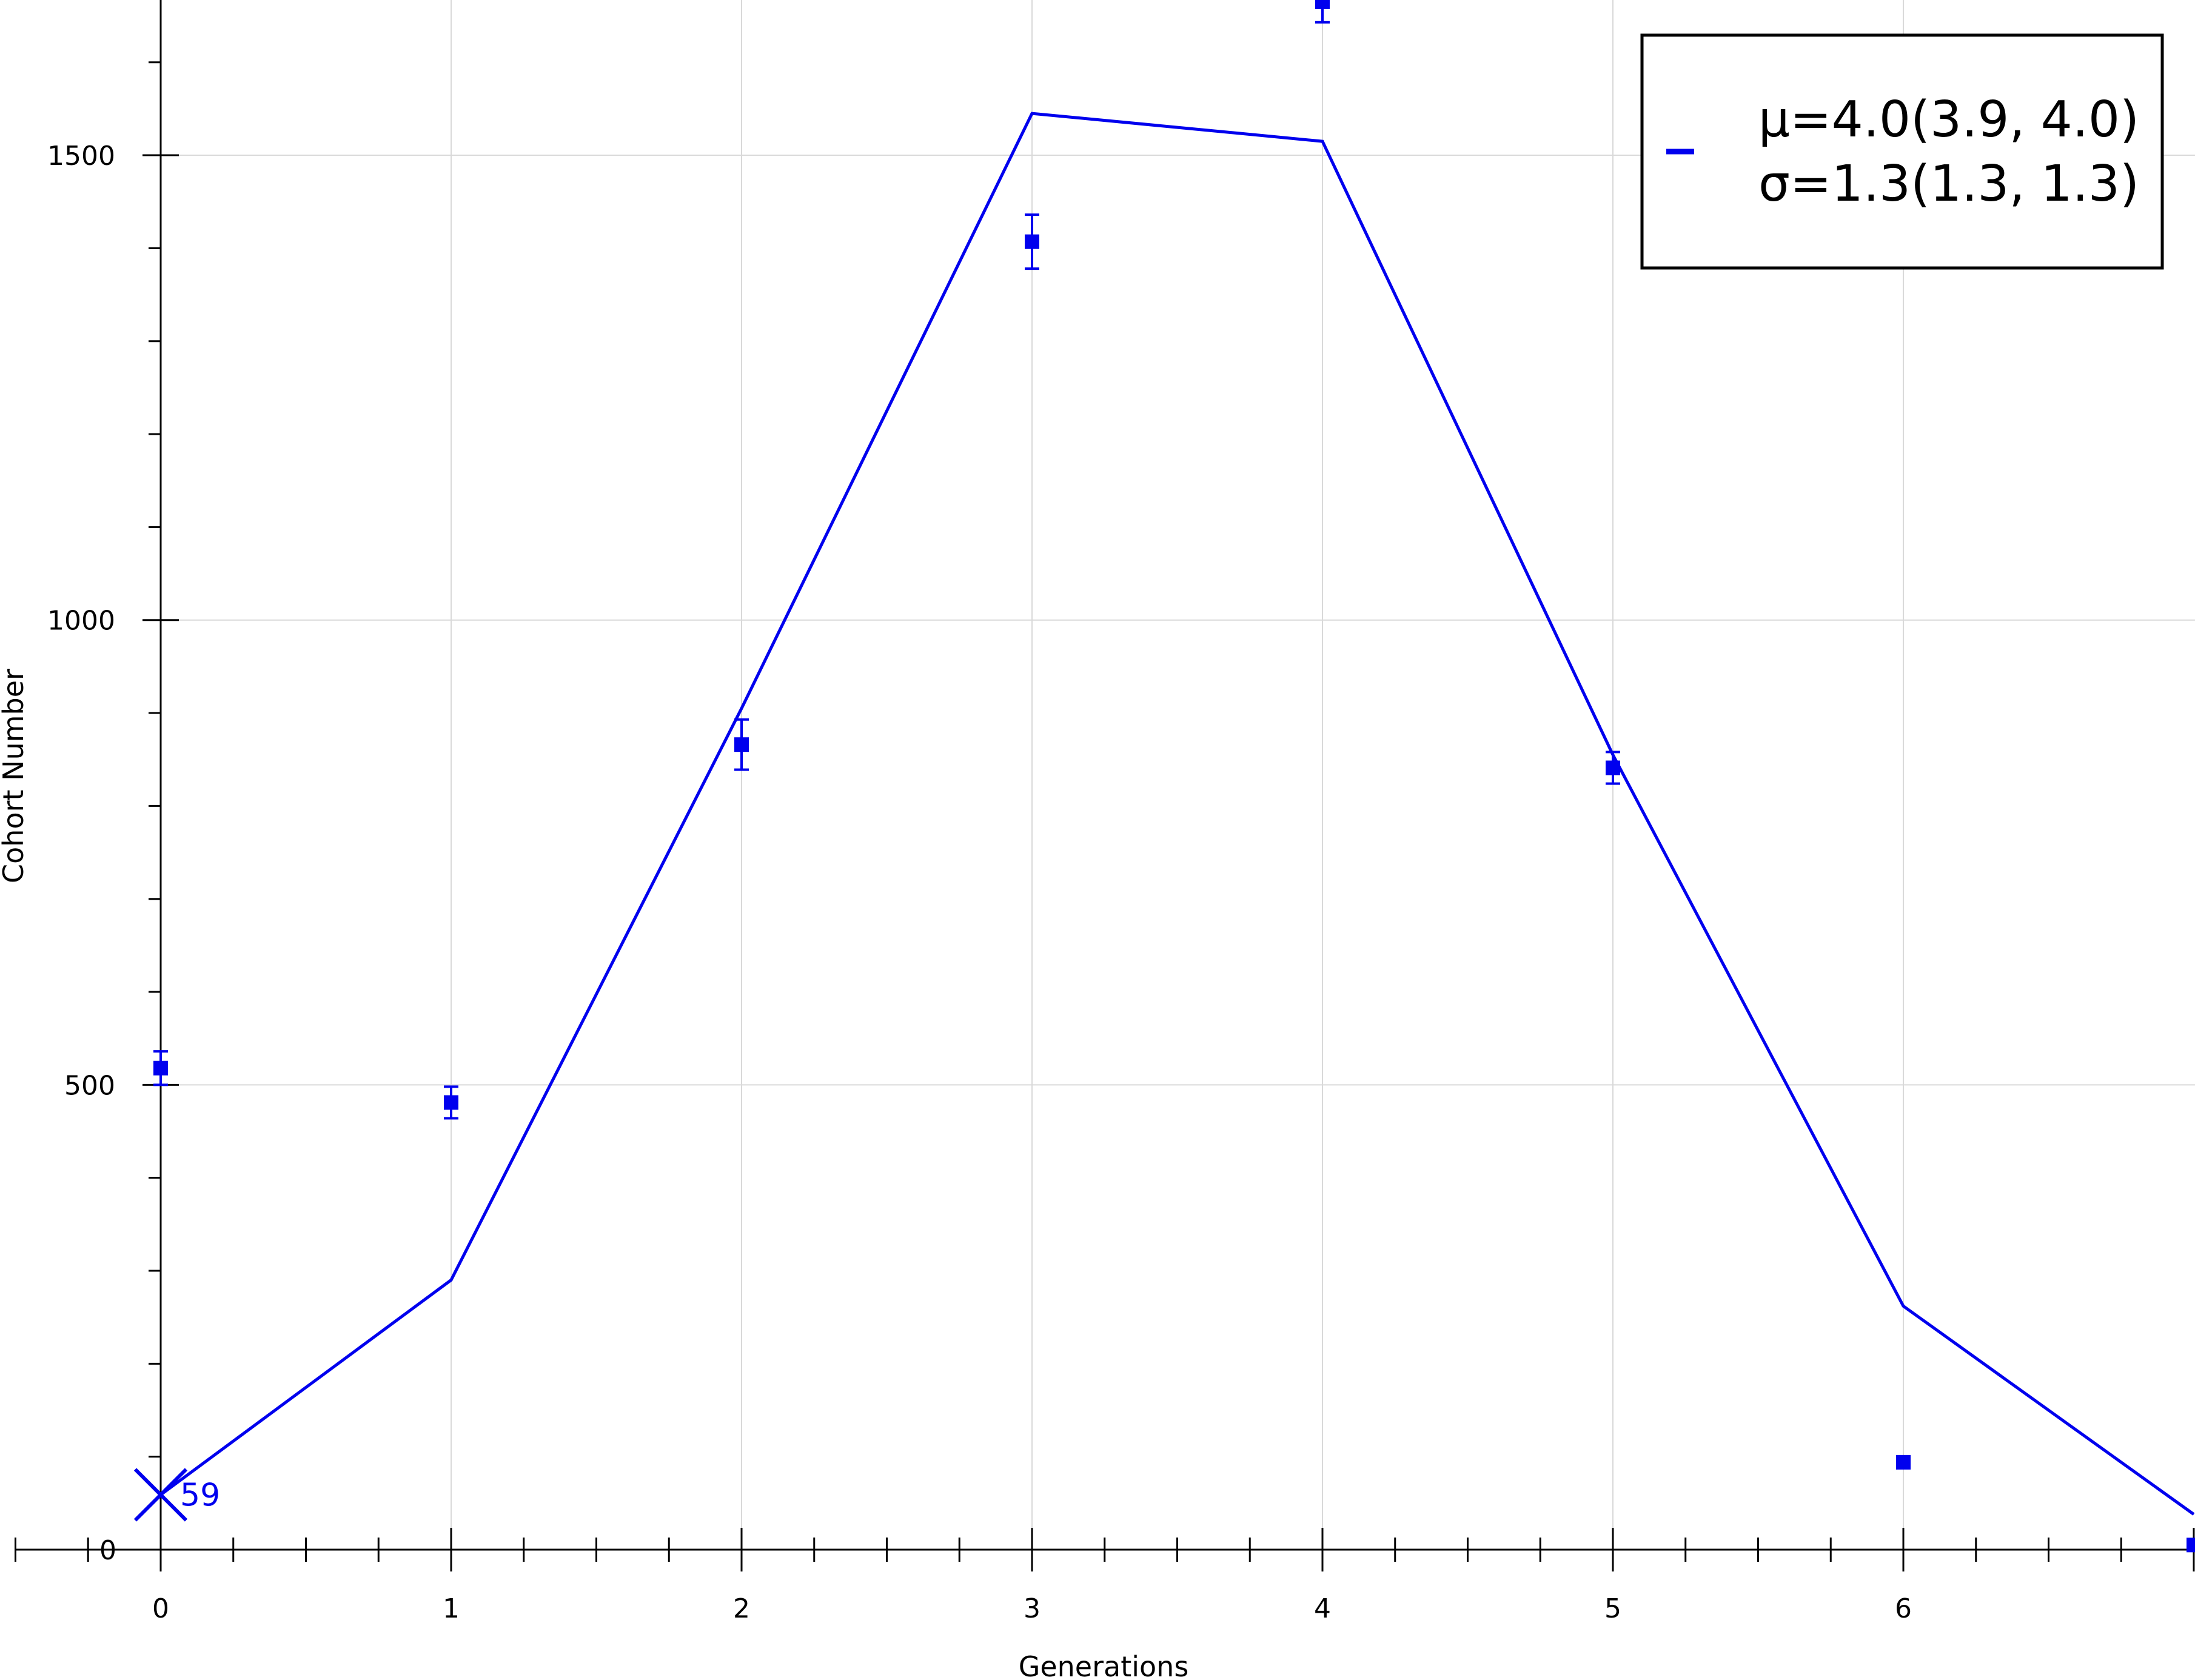  What do you see at coordinates (81, 156) in the screenshot?
I see `y-tick-label: 1500` at bounding box center [81, 156].